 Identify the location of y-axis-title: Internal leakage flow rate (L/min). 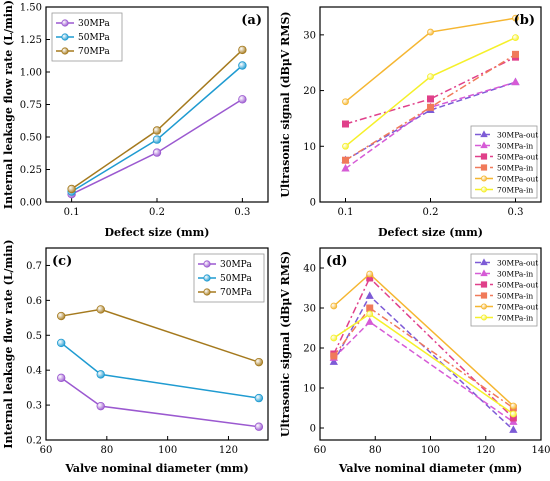
(8, 343).